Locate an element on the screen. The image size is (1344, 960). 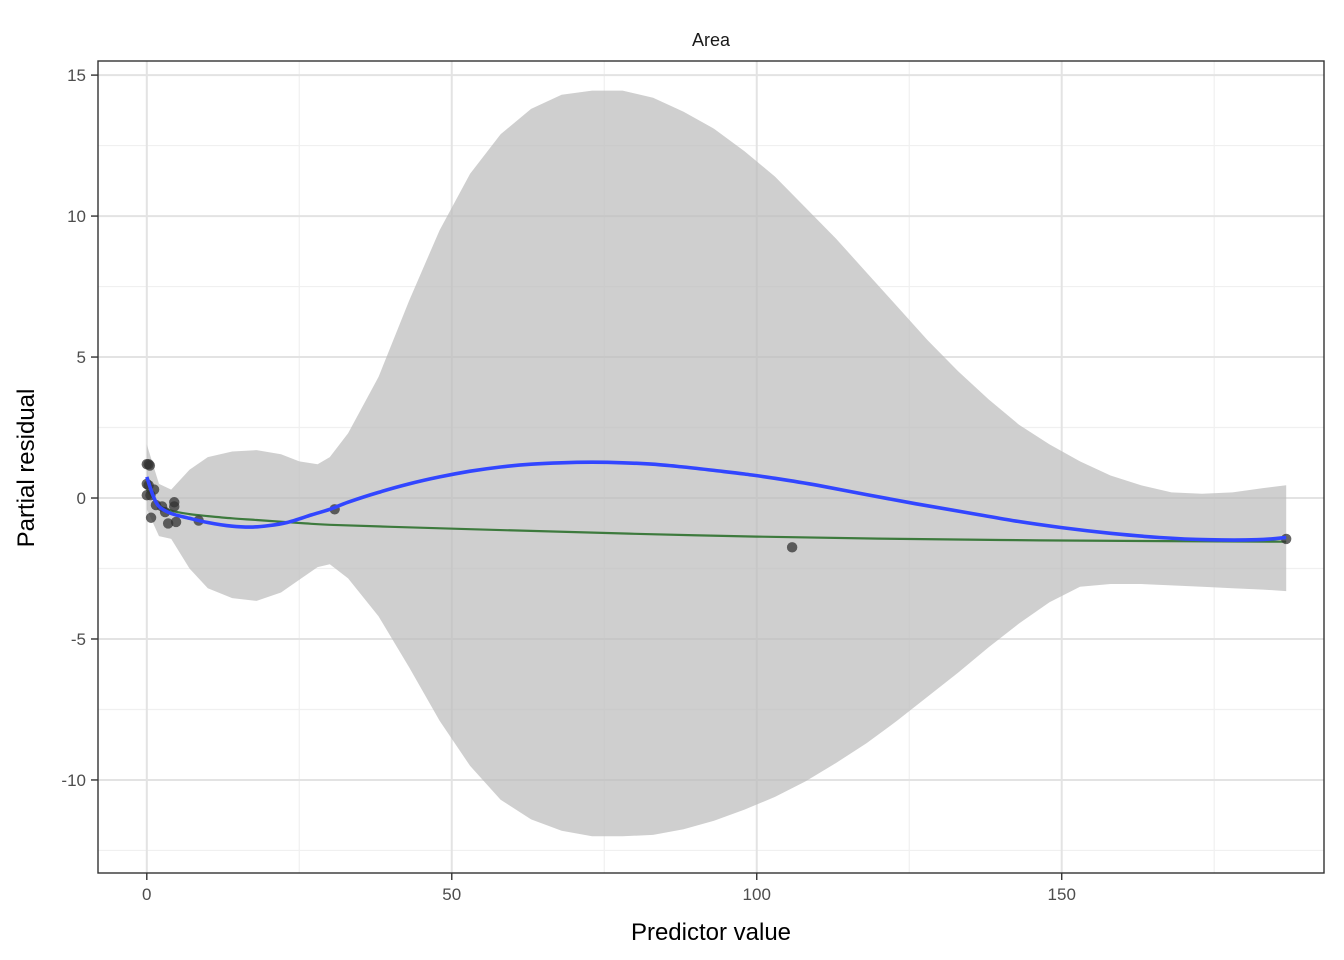
y-tick-label: -10 is located at coordinates (73, 780).